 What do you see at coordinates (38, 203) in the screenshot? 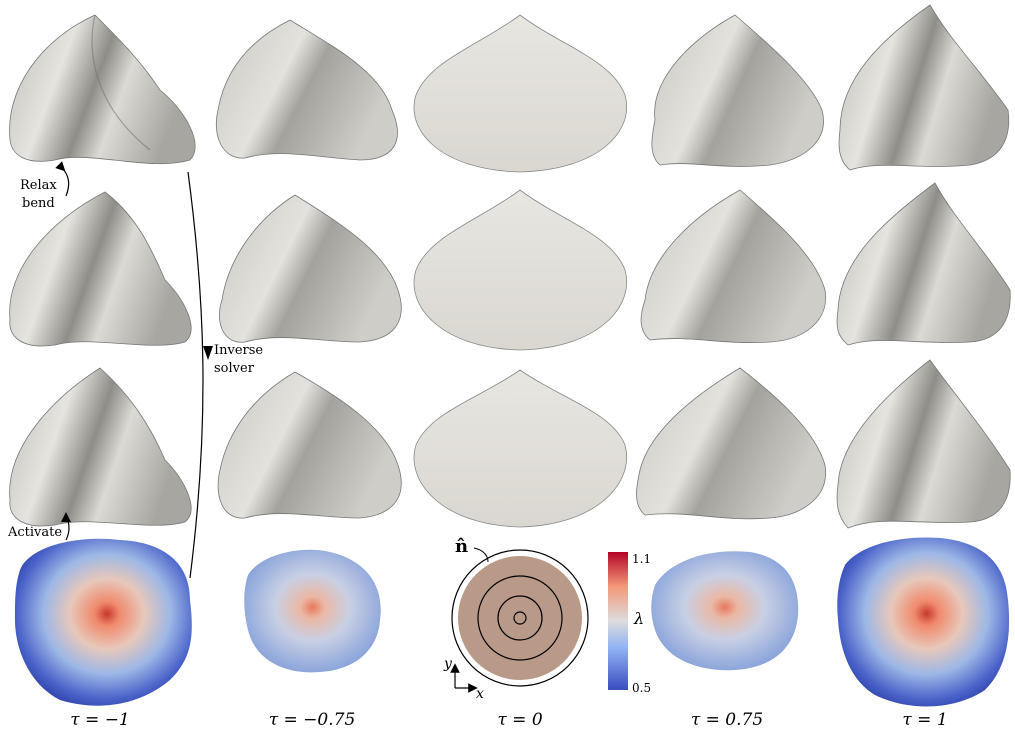
I see `svg-text: bend` at bounding box center [38, 203].